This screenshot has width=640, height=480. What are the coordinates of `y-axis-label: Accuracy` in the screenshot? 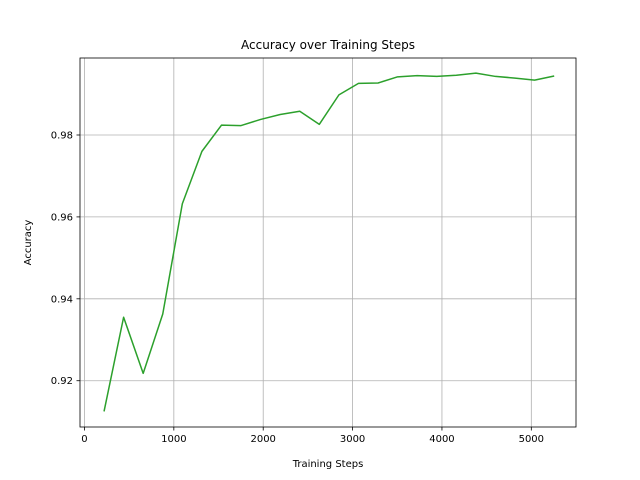 It's located at (28, 243).